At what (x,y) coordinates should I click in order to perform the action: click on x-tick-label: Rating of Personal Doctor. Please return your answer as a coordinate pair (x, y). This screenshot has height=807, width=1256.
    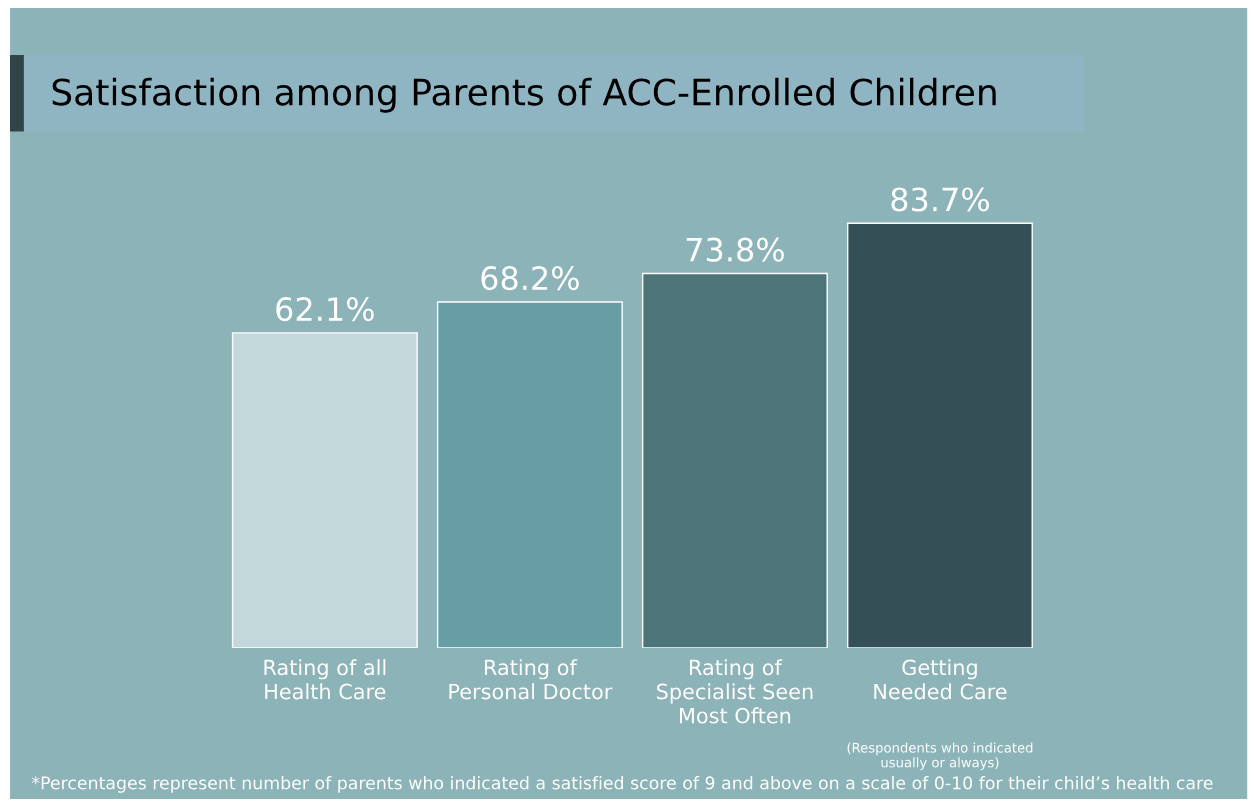
    Looking at the image, I should click on (531, 679).